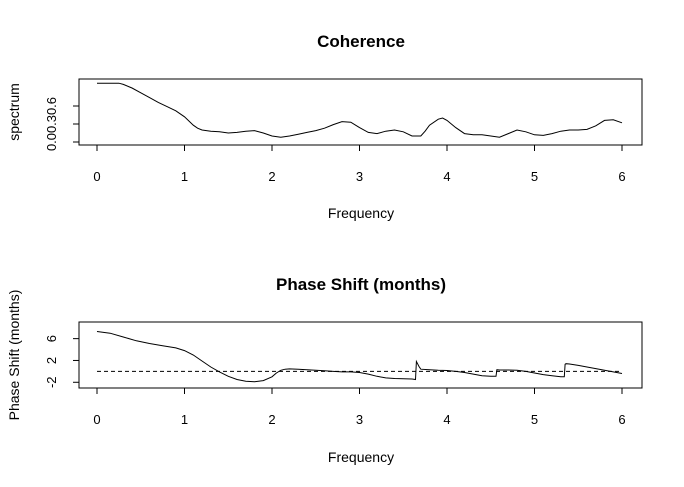 The height and width of the screenshot is (487, 684). I want to click on y-tick-label: 0.3, so click(51, 124).